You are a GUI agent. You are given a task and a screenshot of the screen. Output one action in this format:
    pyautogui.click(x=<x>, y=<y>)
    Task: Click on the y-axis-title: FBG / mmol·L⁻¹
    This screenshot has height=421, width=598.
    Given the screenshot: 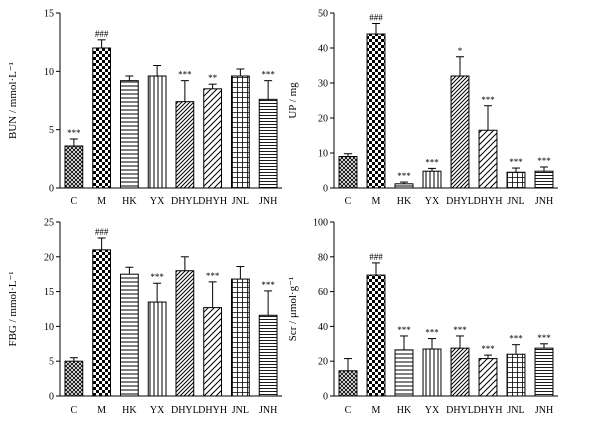 What is the action you would take?
    pyautogui.click(x=13, y=308)
    